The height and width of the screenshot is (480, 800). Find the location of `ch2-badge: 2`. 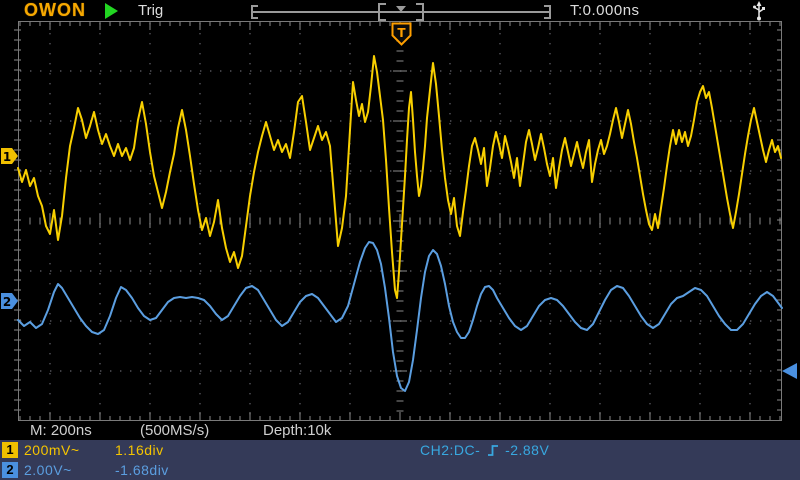

ch2-badge: 2 is located at coordinates (10, 470).